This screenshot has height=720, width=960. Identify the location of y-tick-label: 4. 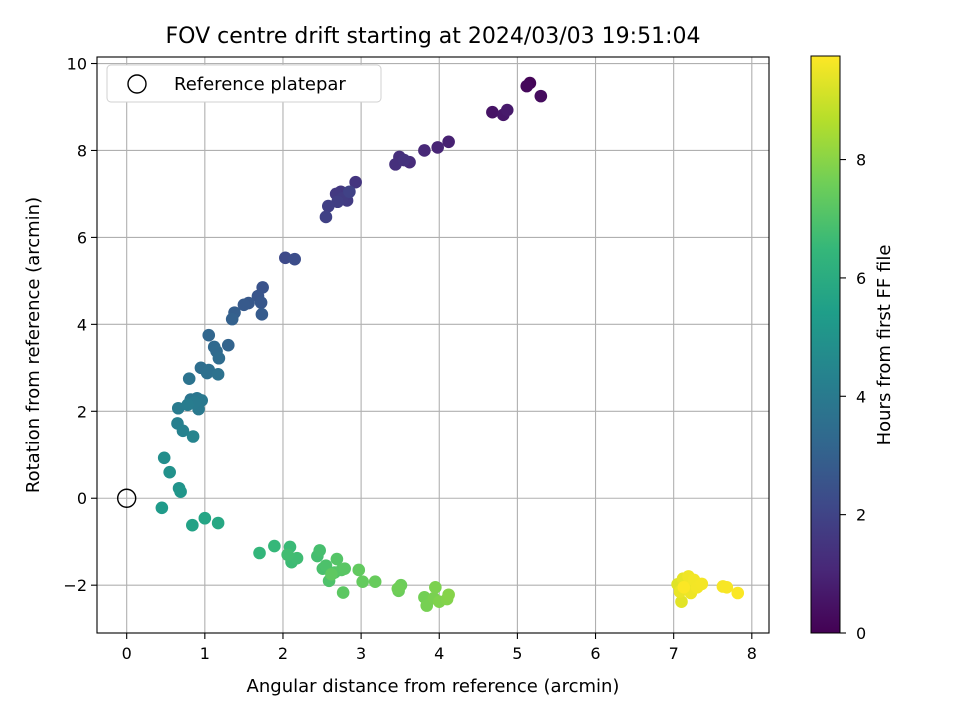
(82, 324).